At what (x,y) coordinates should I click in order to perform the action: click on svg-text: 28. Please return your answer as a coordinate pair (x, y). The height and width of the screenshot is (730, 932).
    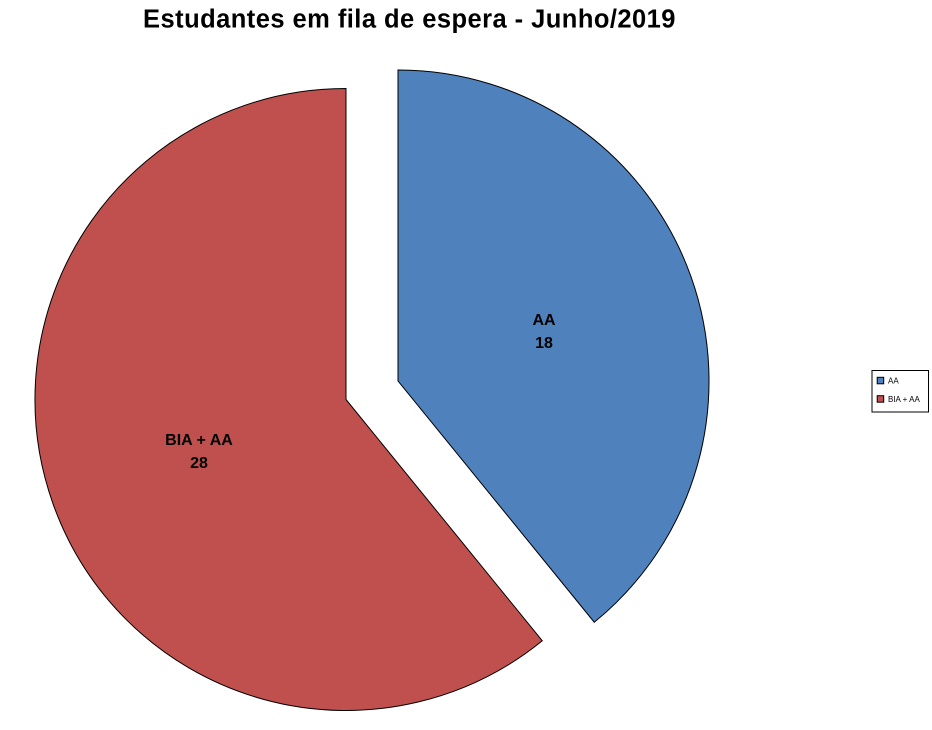
    Looking at the image, I should click on (199, 463).